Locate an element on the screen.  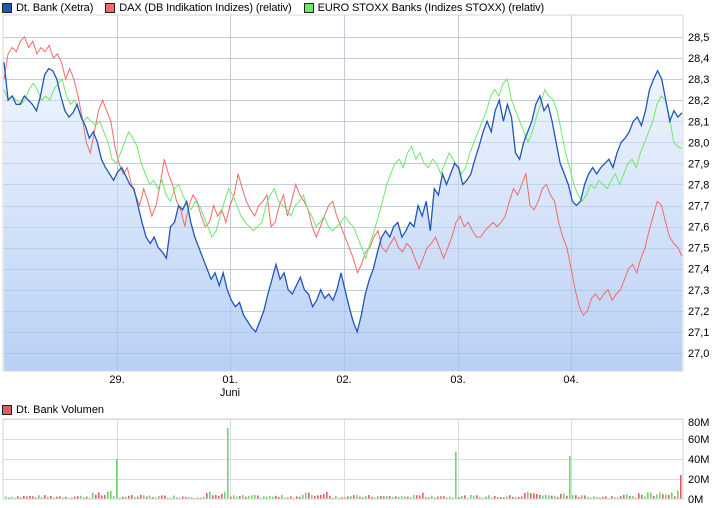
x-tick-label: 01. is located at coordinates (229, 380).